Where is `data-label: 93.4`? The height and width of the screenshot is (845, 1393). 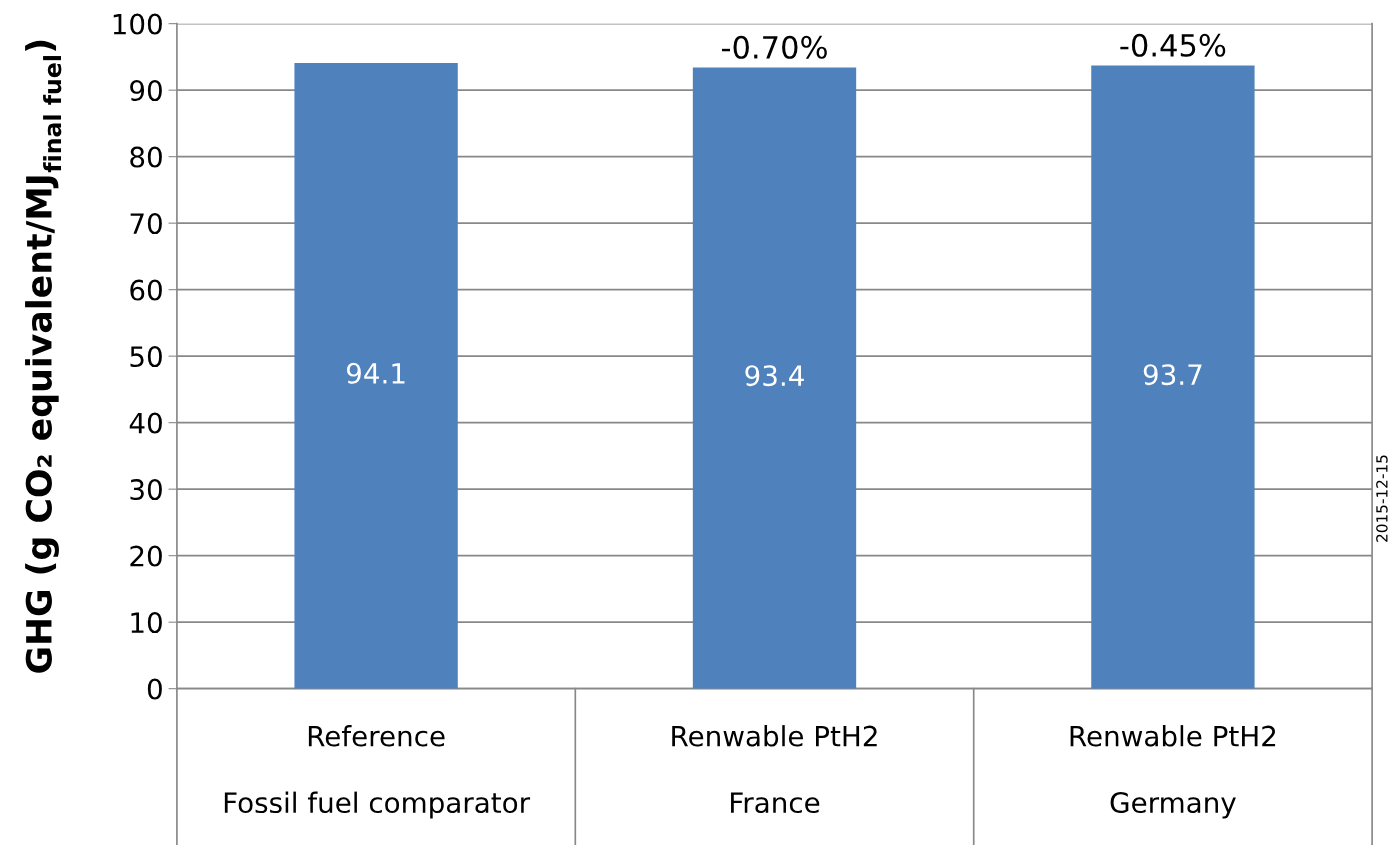 data-label: 93.4 is located at coordinates (774, 376).